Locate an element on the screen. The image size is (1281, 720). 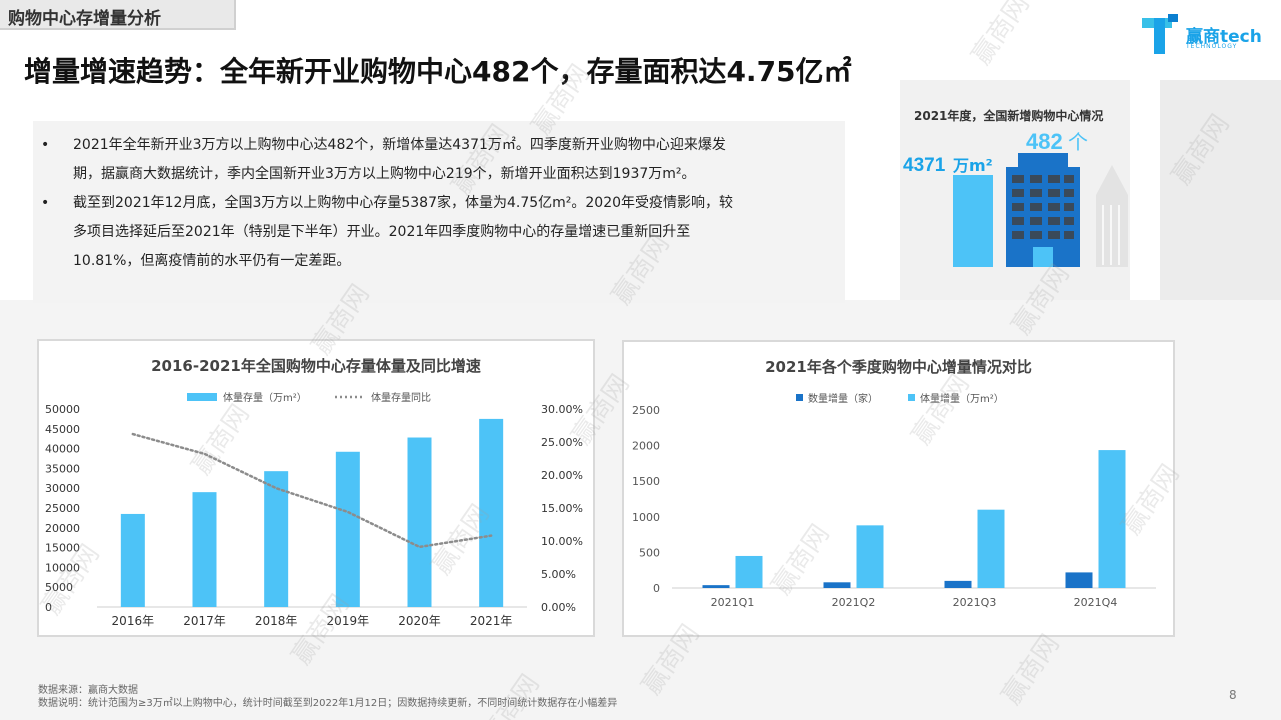
x-tick-label: 2021Q3 is located at coordinates (975, 602).